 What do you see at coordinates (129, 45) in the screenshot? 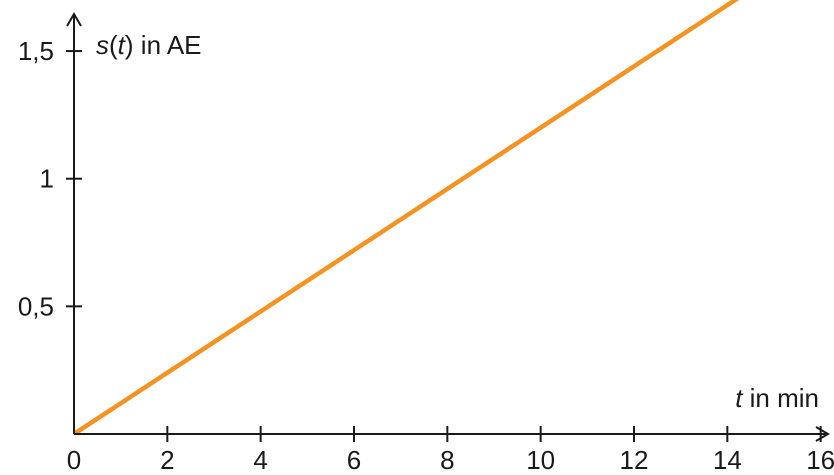
I see `y-axis-label-close: )` at bounding box center [129, 45].